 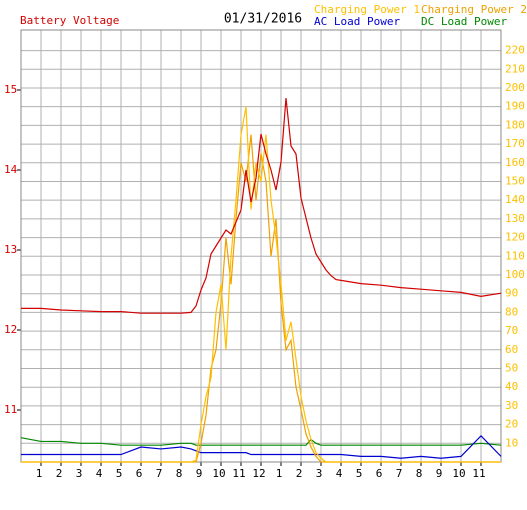 I want to click on chart-title: 01/31/2016, so click(x=263, y=19).